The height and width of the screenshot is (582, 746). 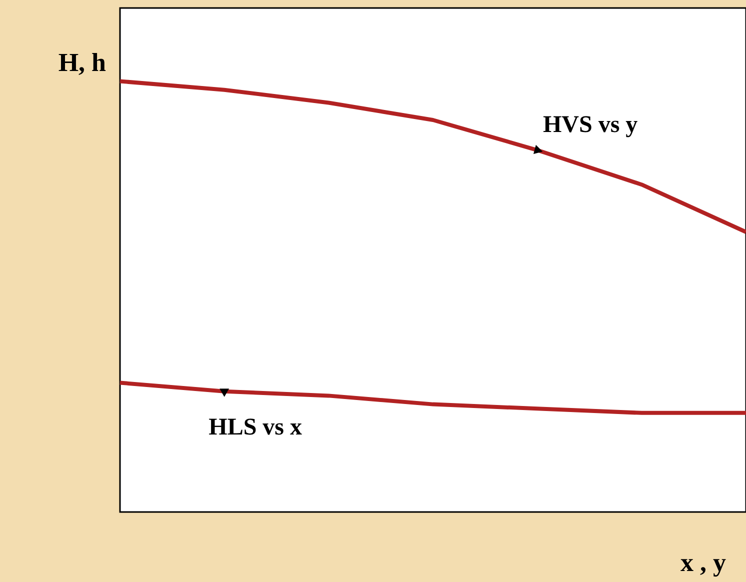 What do you see at coordinates (82, 62) in the screenshot?
I see `y-axis-title: H, h` at bounding box center [82, 62].